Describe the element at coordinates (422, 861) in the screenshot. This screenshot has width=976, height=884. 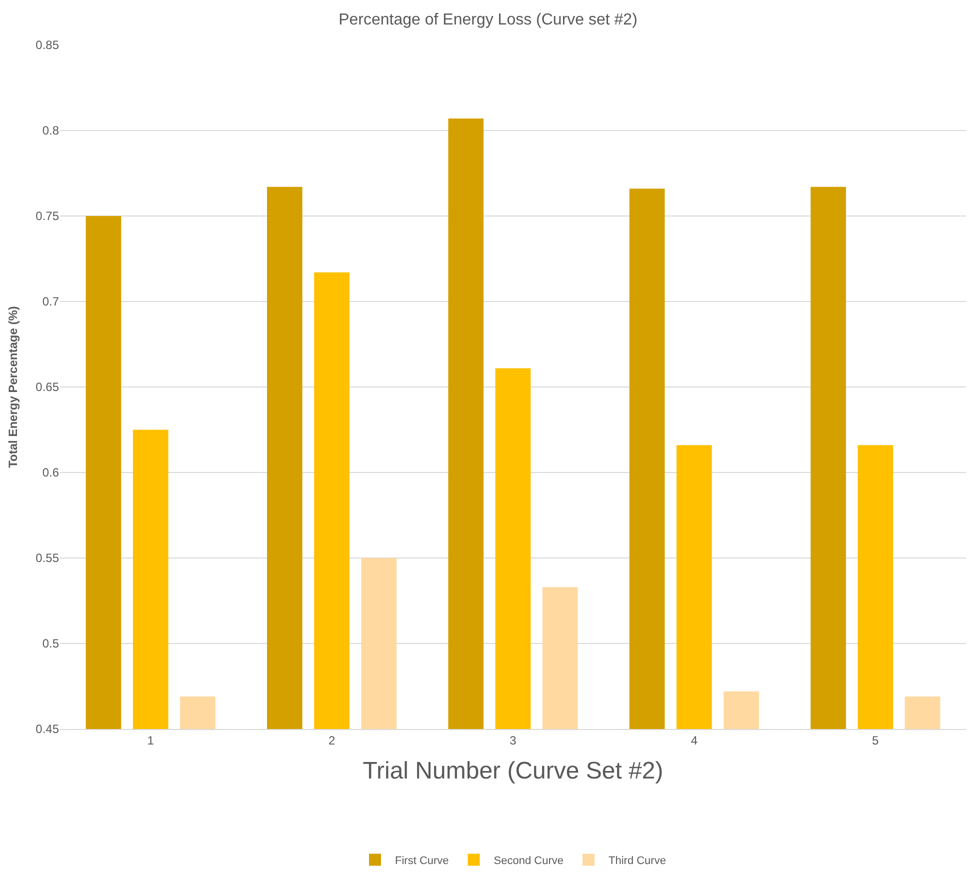
I see `legend-label: First Curve` at that location.